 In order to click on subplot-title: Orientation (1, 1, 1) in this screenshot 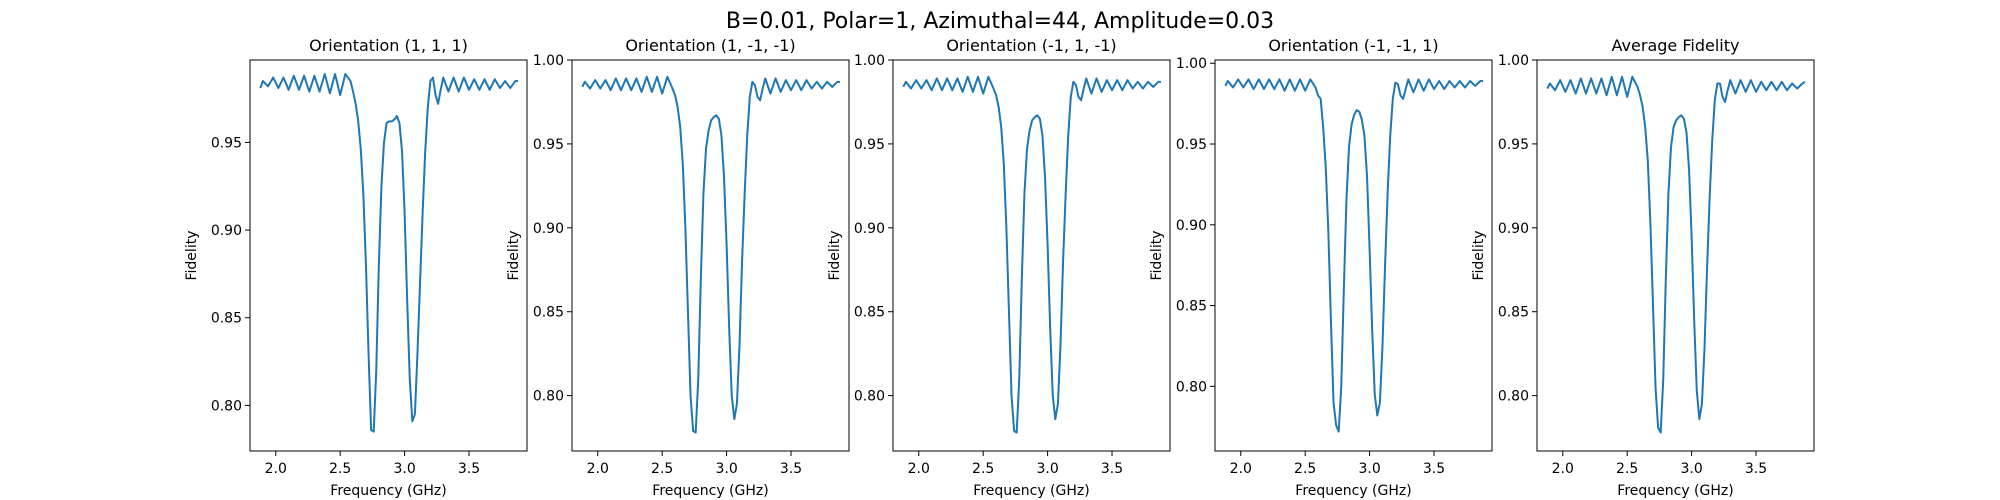, I will do `click(388, 45)`.